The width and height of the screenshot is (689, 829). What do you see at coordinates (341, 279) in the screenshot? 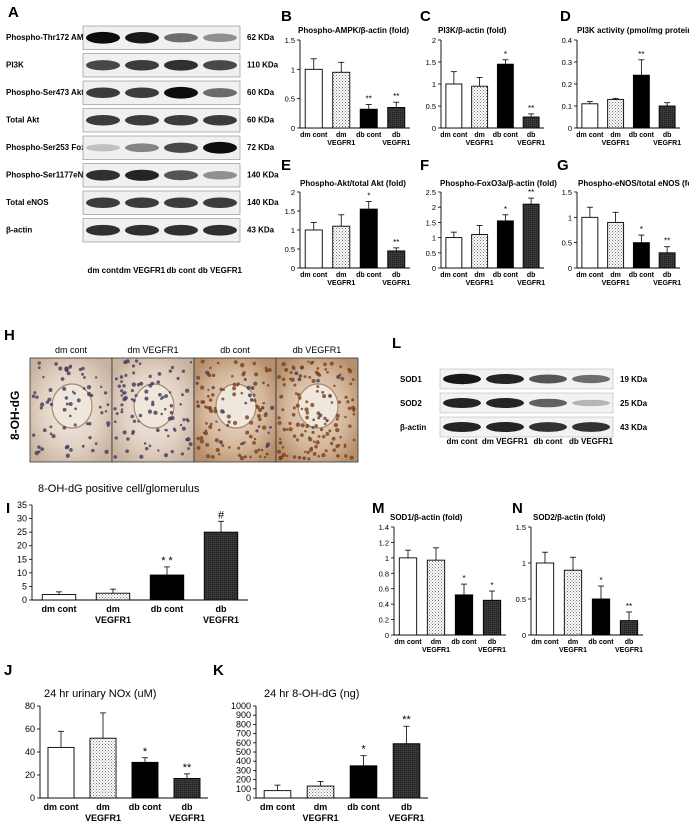
I see `x-category-label: dm VEGFR1` at bounding box center [341, 279].